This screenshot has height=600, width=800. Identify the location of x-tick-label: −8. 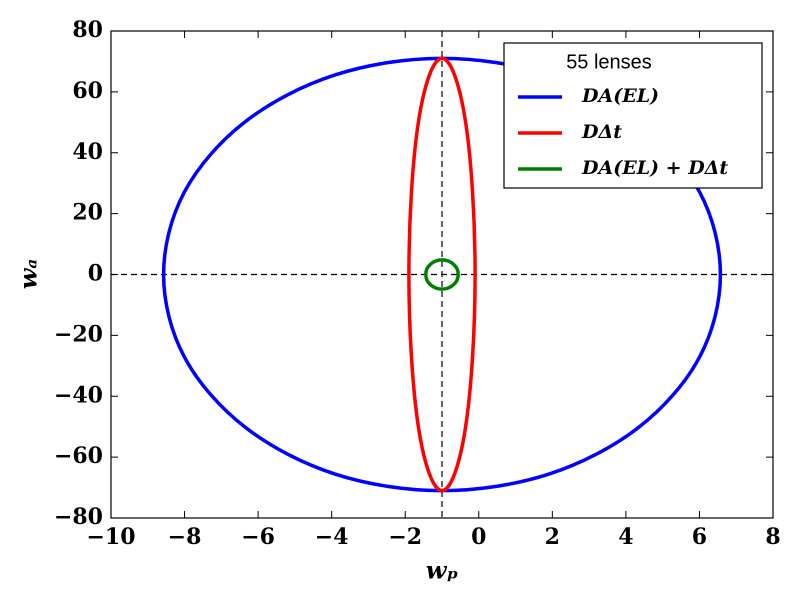
(185, 537).